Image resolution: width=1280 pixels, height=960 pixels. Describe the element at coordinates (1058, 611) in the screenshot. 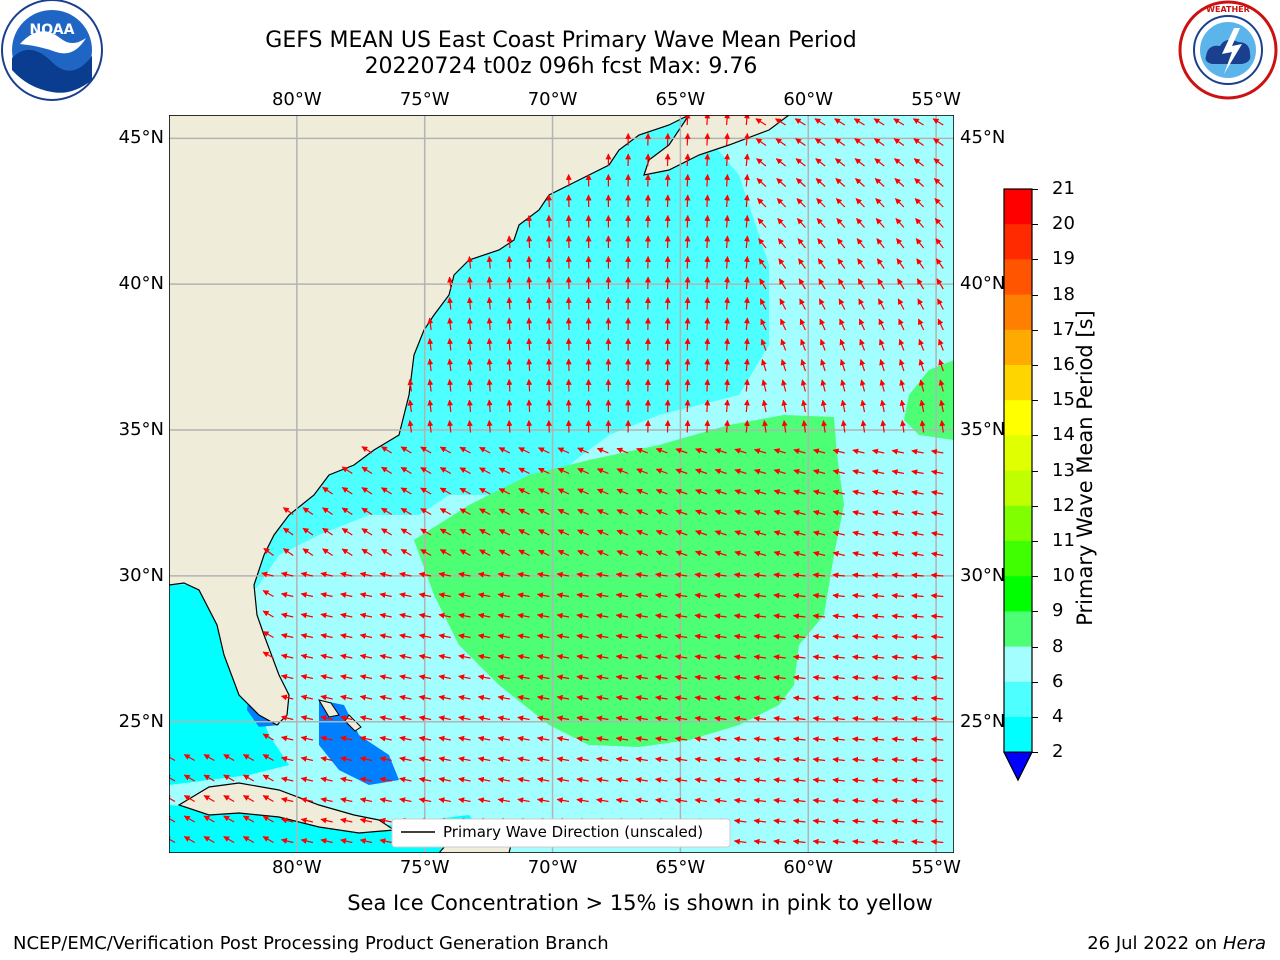

I see `colorbar-tick: 9` at that location.